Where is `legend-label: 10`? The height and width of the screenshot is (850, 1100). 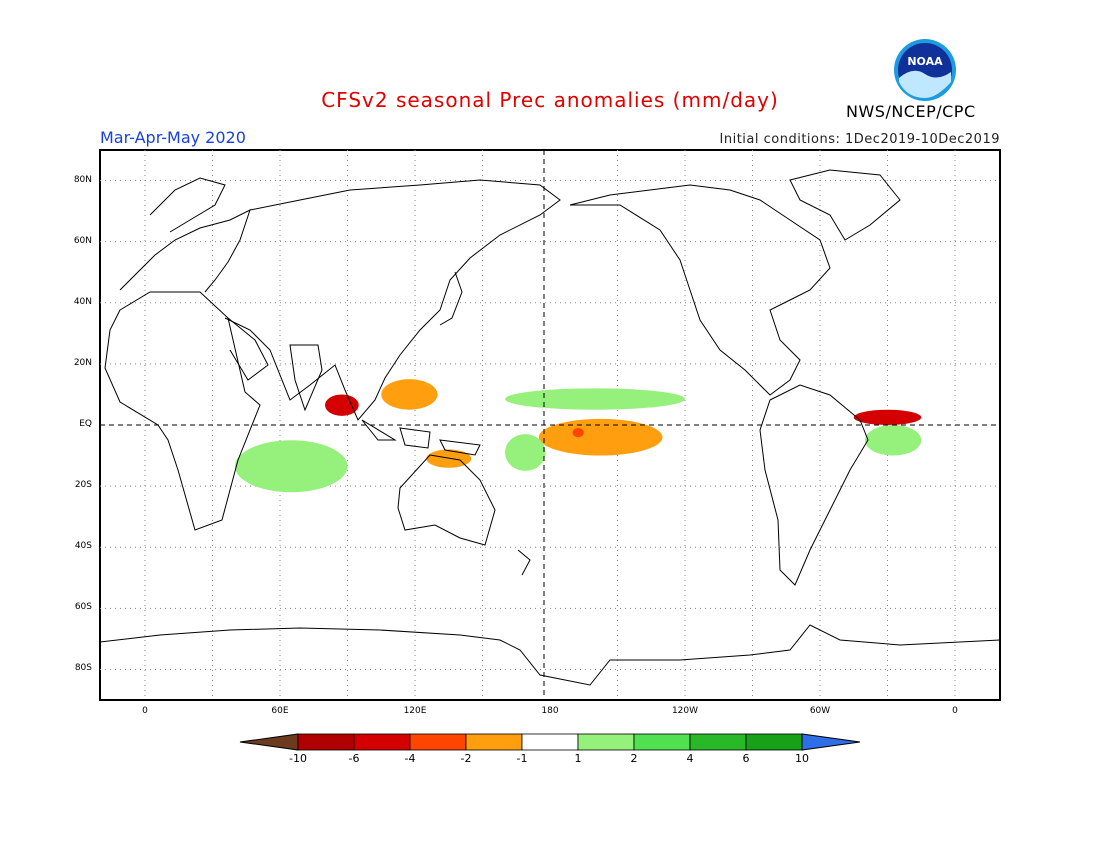
legend-label: 10 is located at coordinates (802, 758).